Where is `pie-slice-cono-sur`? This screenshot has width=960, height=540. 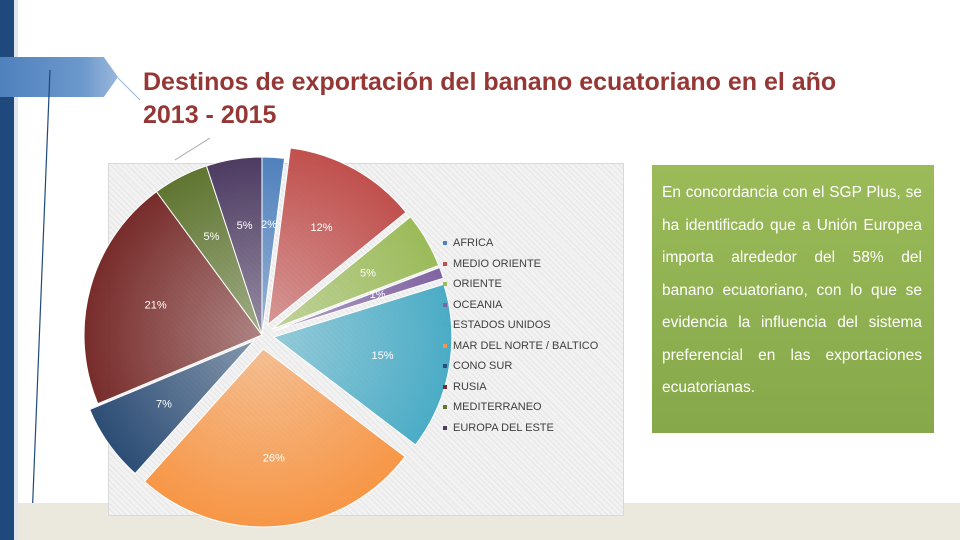 pie-slice-cono-sur is located at coordinates (172, 407).